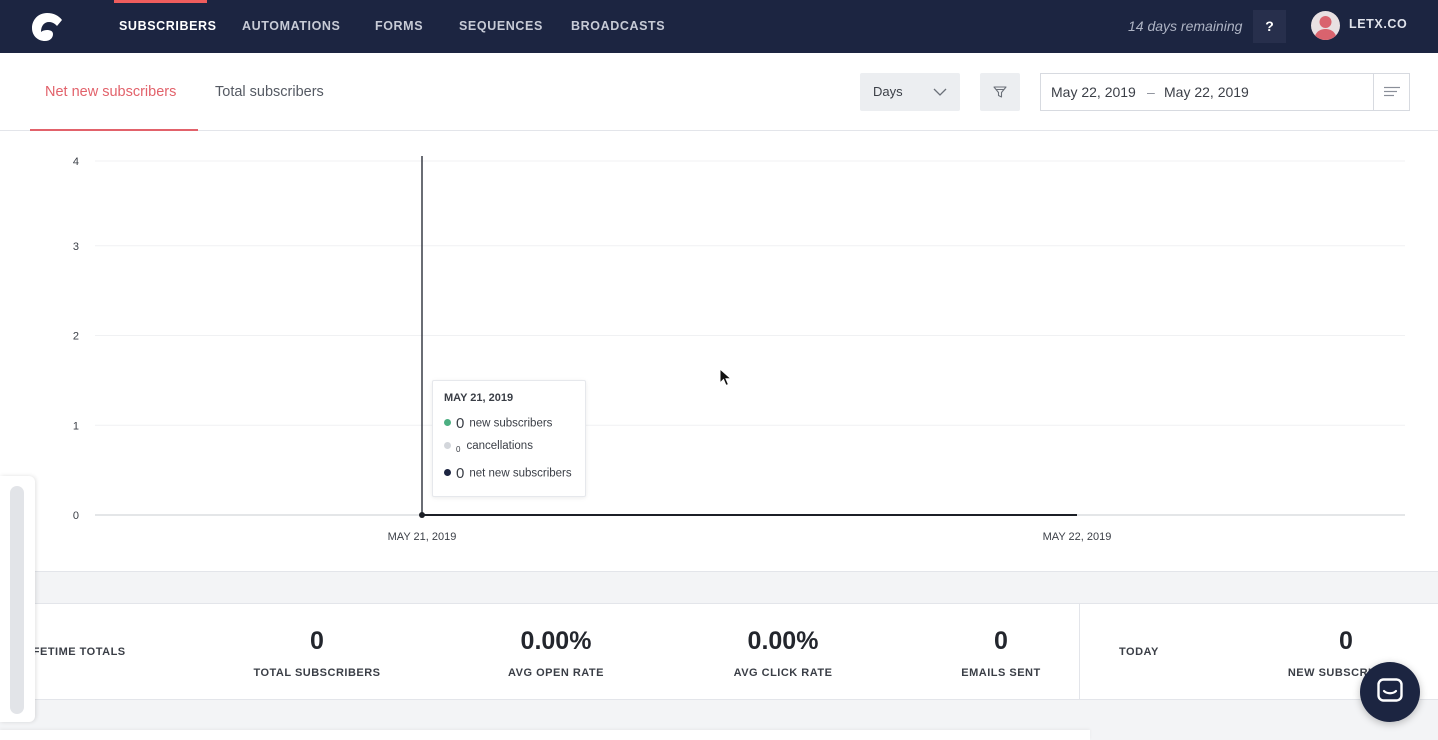  I want to click on stat-total-subscribers: 0 TOTAL SUBSCRIBERS, so click(317, 652).